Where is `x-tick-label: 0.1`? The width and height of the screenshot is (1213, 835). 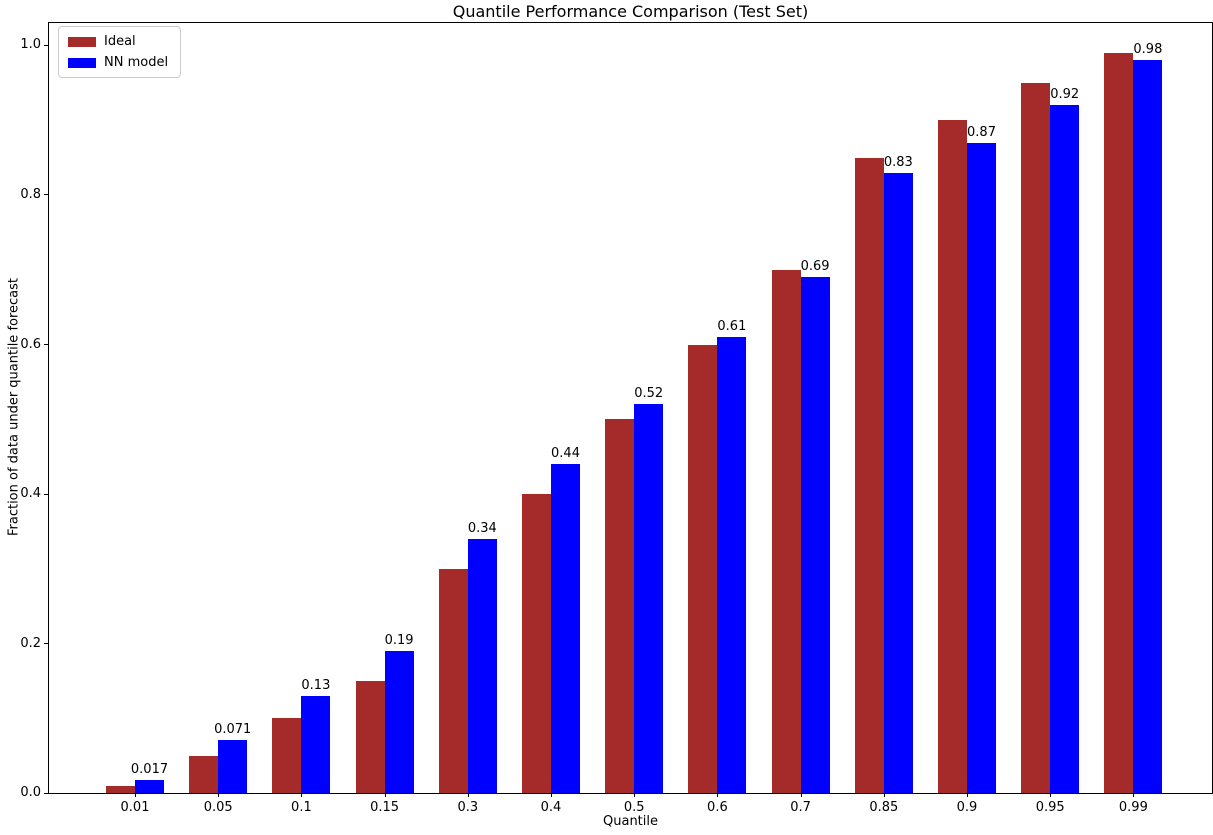
x-tick-label: 0.1 is located at coordinates (301, 807).